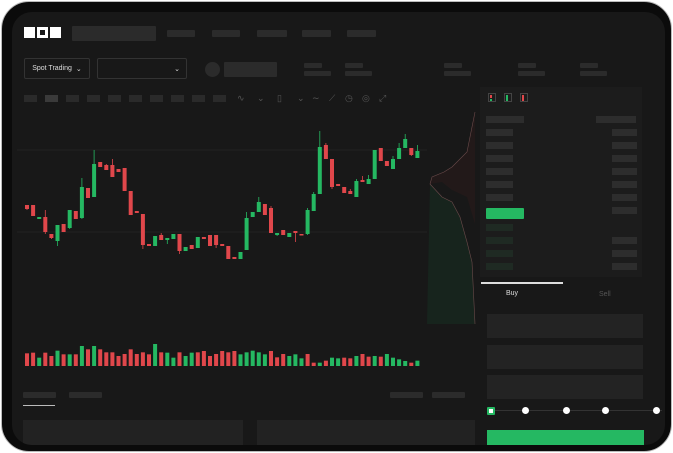  What do you see at coordinates (39, 395) in the screenshot?
I see `tab-open-orders` at bounding box center [39, 395].